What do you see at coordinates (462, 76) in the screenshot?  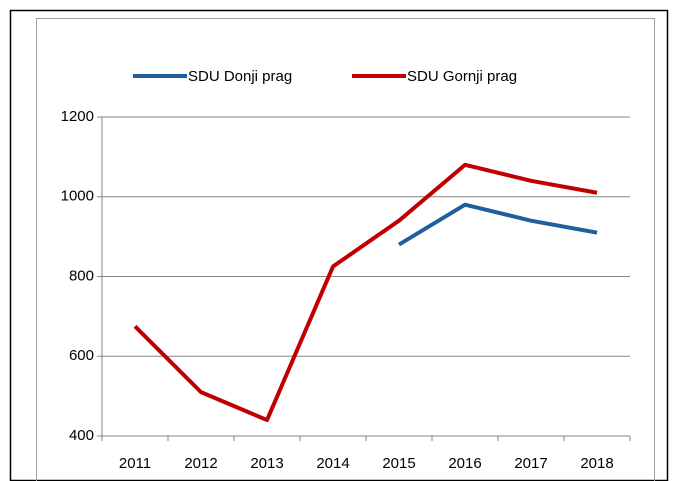 I see `legend-label: SDU Gornji prag` at bounding box center [462, 76].